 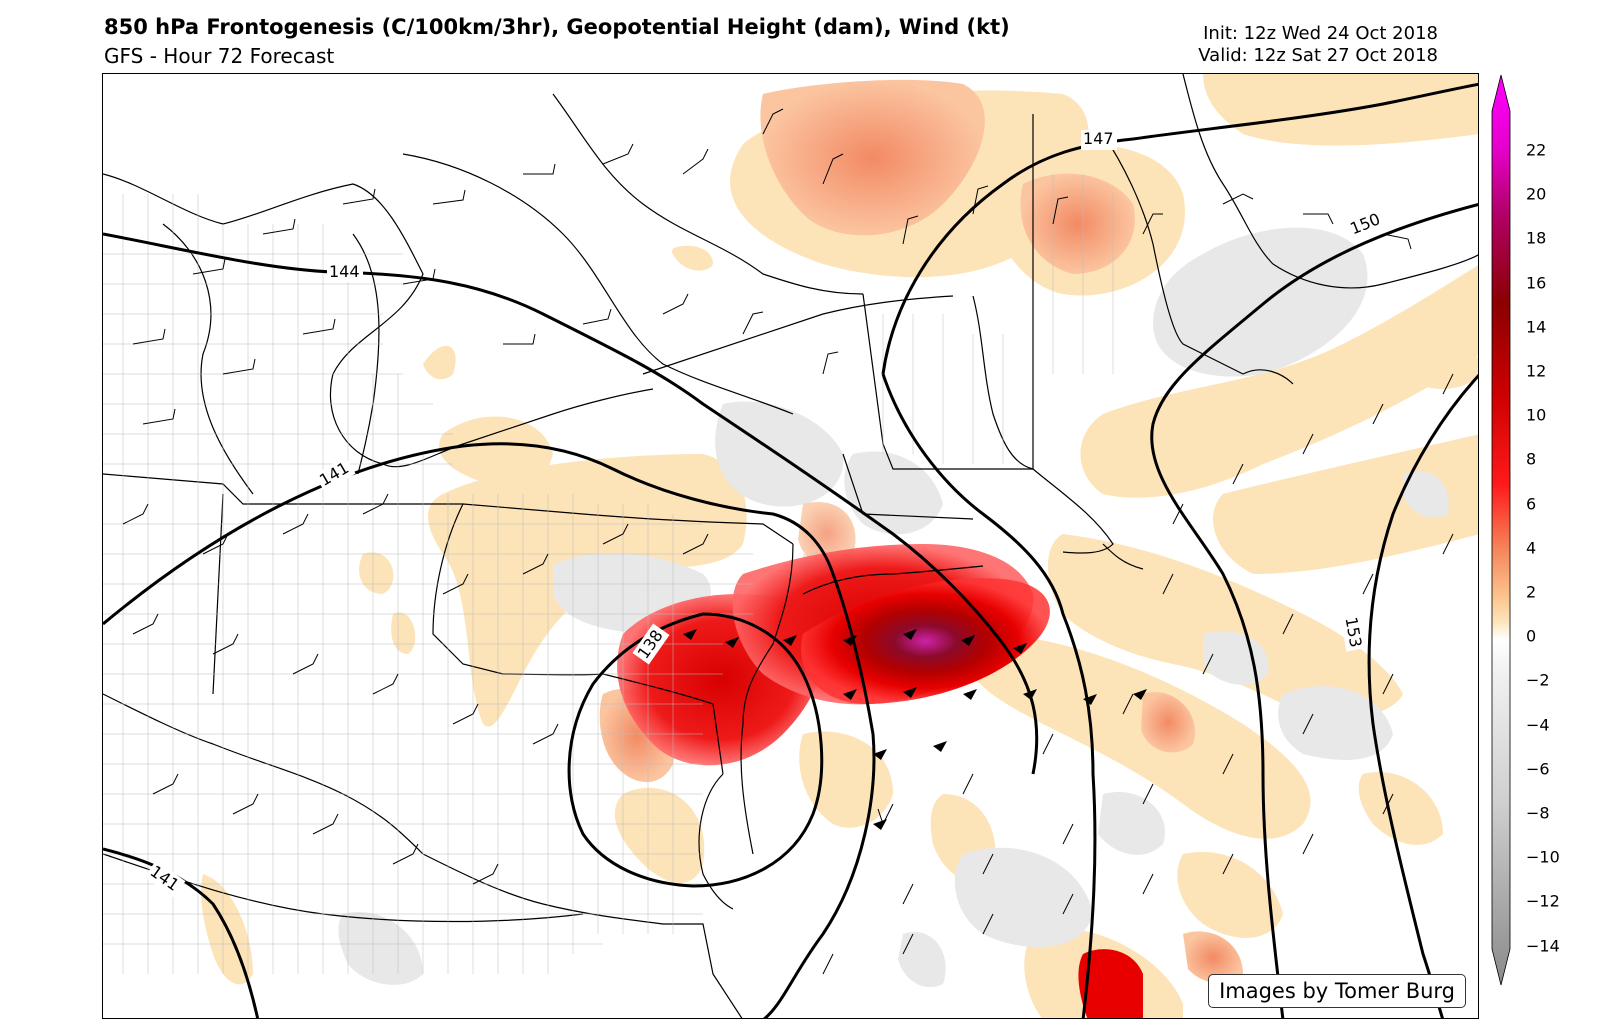 I want to click on colorbar-tick-label: −4, so click(x=1538, y=725).